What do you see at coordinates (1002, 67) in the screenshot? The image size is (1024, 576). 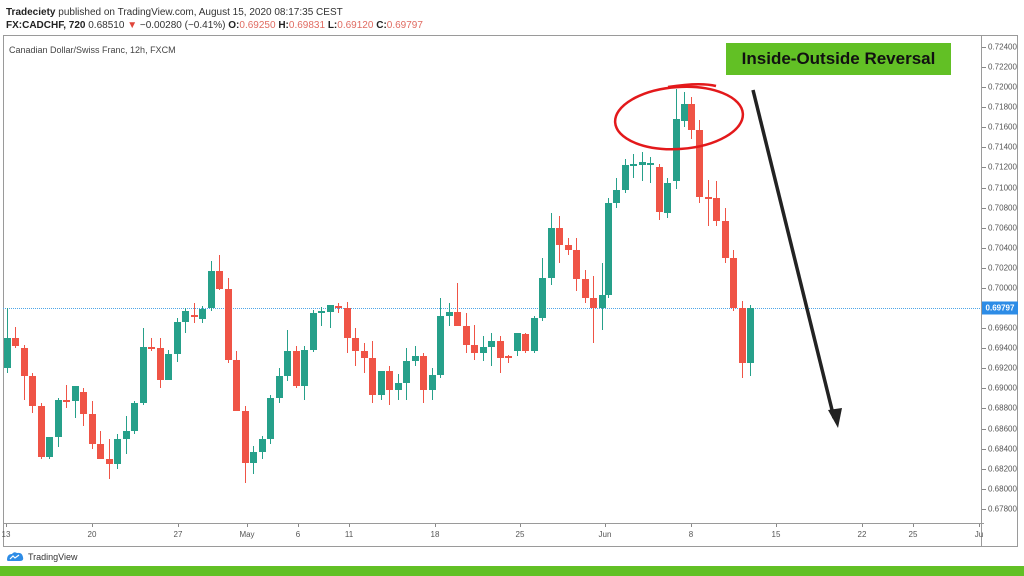 I see `price-tick-label: 0.72200` at bounding box center [1002, 67].